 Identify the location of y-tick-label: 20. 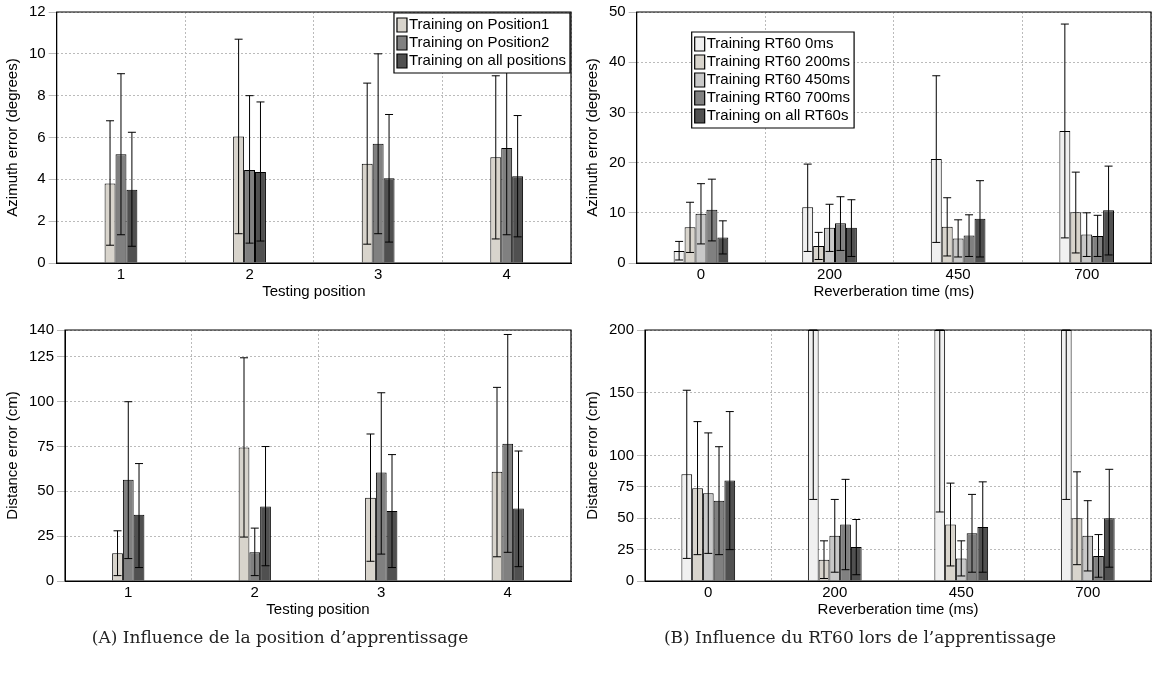
(617, 161).